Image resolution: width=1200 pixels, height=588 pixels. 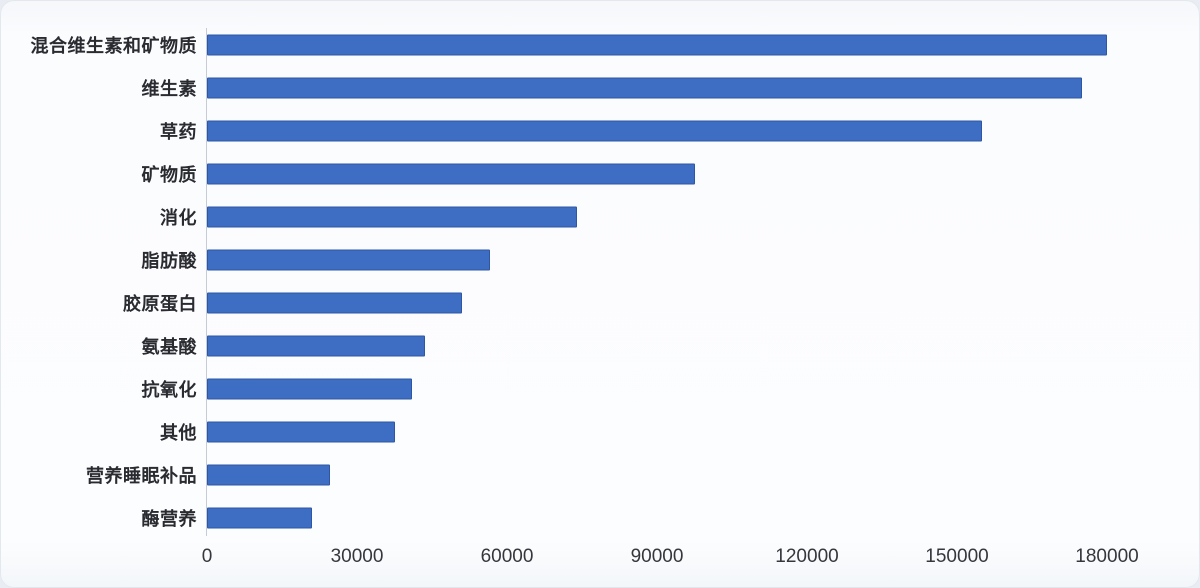 I want to click on category-label: 胶原蛋白, so click(x=160, y=303).